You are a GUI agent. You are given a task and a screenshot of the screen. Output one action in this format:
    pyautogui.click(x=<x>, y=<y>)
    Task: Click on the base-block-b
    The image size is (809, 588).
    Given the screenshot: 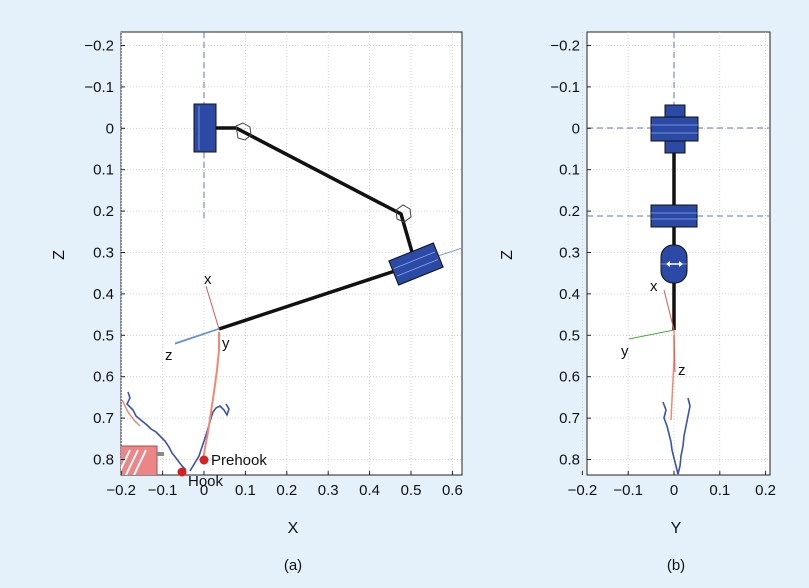 What is the action you would take?
    pyautogui.click(x=674, y=129)
    